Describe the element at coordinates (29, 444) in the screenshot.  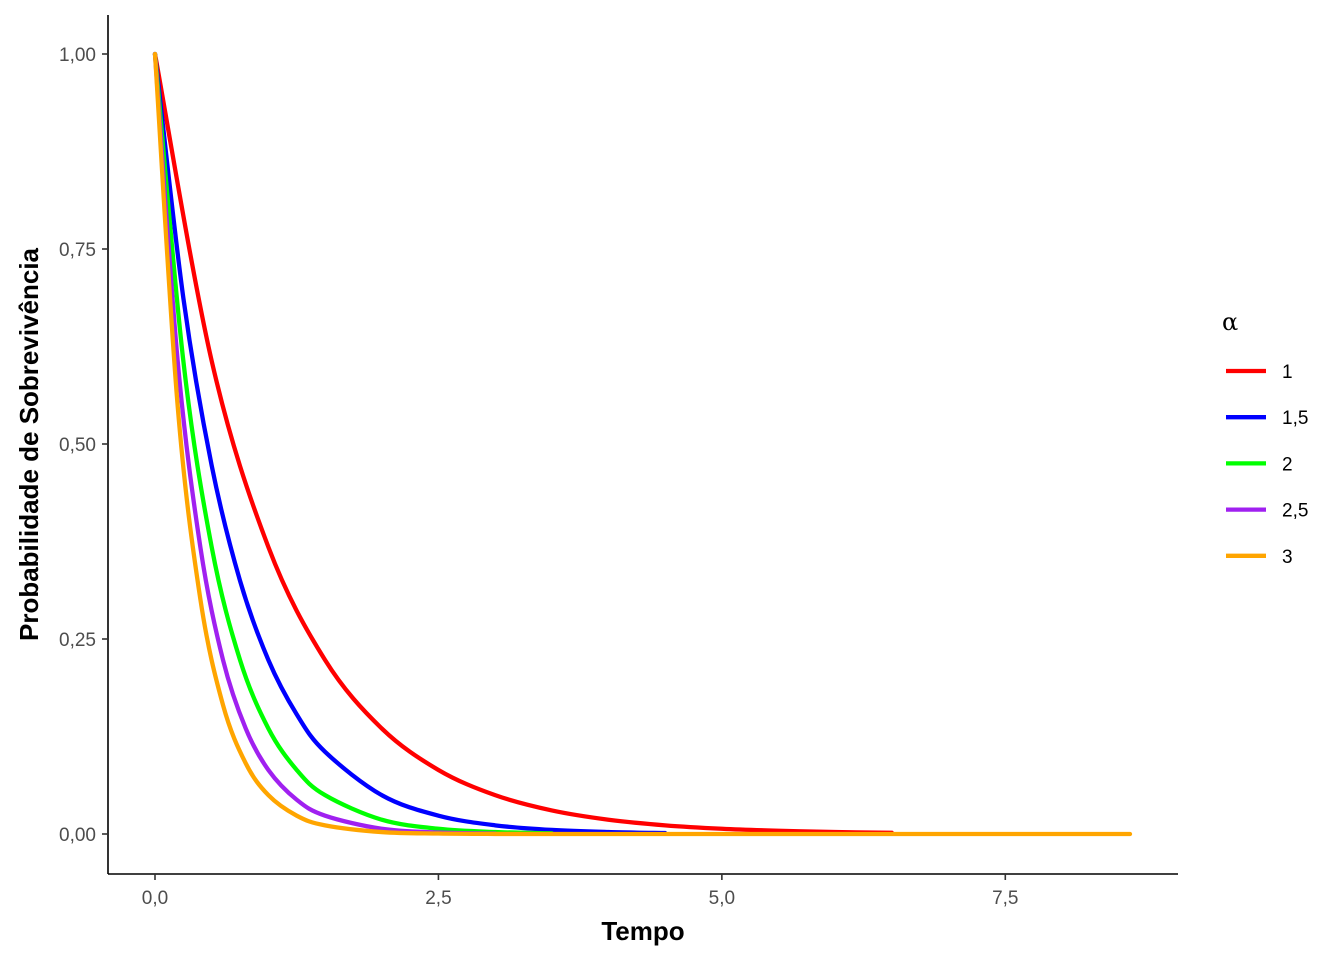
I see `y-axis-title: Probabilidade de Sobrevivência` at that location.